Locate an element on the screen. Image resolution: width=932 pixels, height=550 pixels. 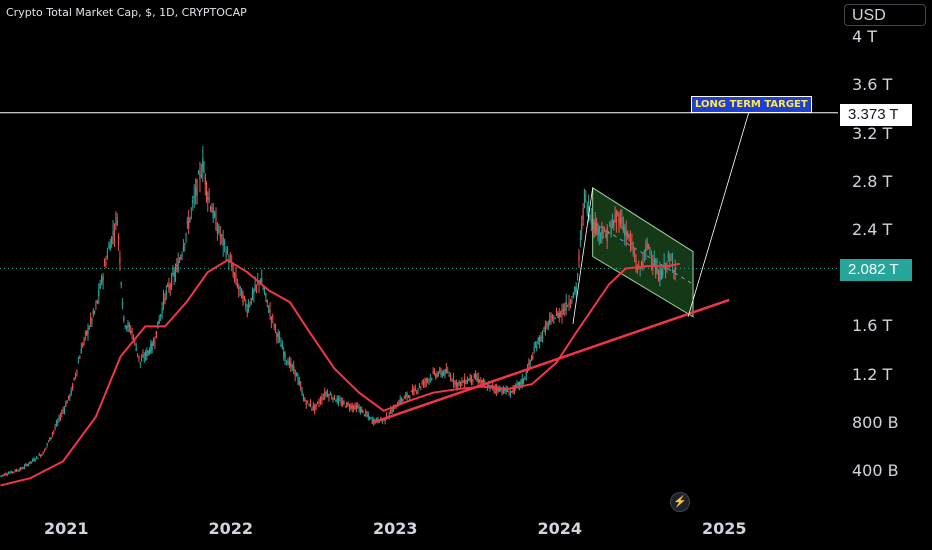
y-tick-label: 3.2 T is located at coordinates (872, 133).